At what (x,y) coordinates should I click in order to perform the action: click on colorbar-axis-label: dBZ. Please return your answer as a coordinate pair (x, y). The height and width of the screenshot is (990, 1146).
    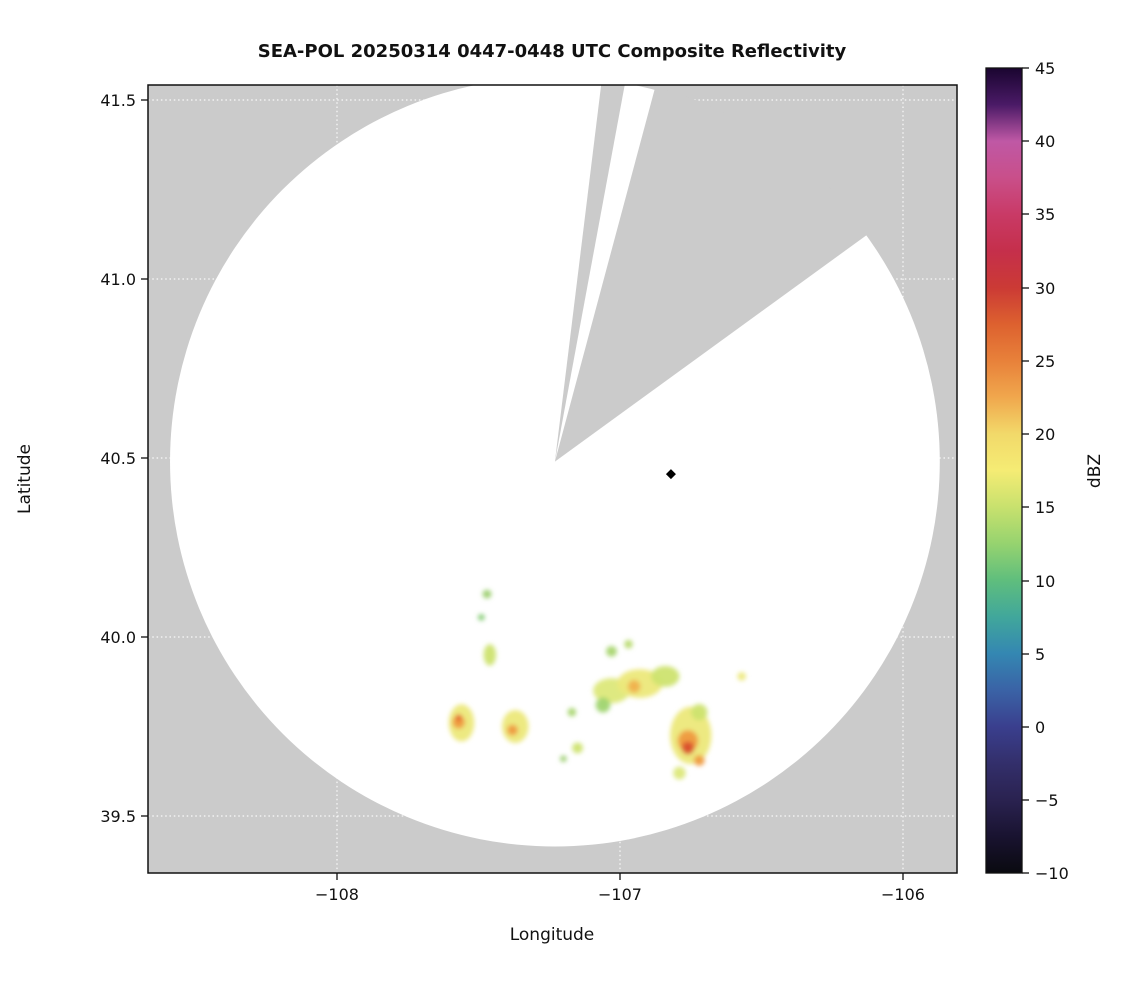
    Looking at the image, I should click on (1095, 471).